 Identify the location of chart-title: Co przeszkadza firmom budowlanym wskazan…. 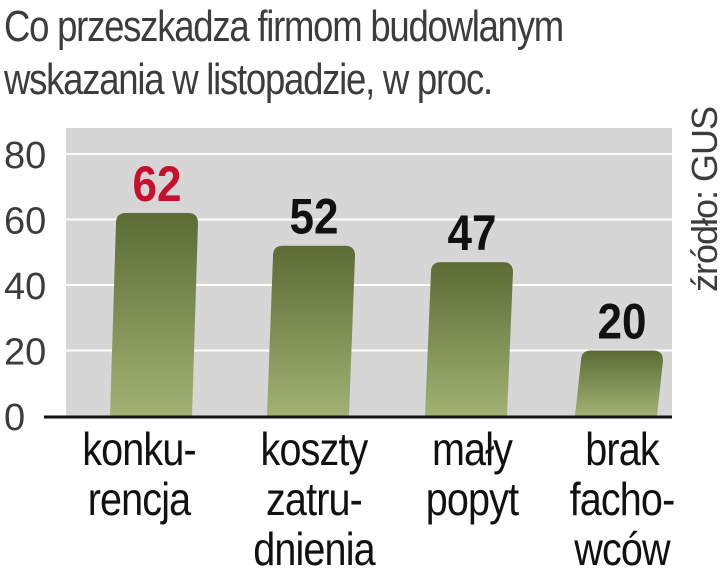
(284, 53).